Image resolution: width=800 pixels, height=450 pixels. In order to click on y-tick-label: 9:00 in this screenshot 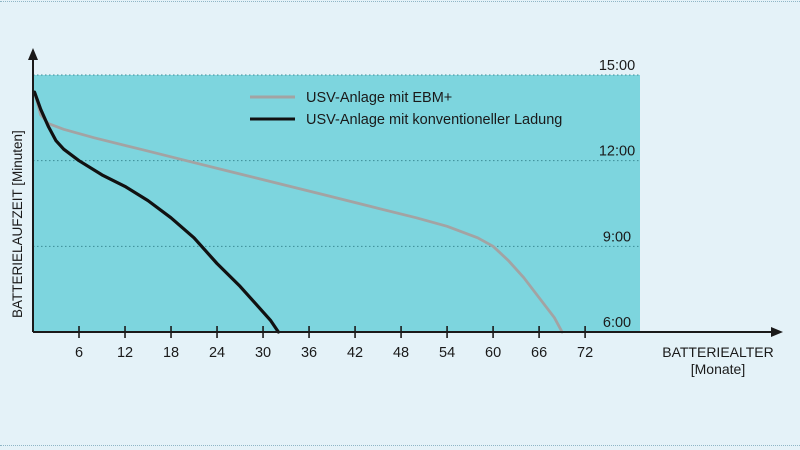, I will do `click(617, 237)`.